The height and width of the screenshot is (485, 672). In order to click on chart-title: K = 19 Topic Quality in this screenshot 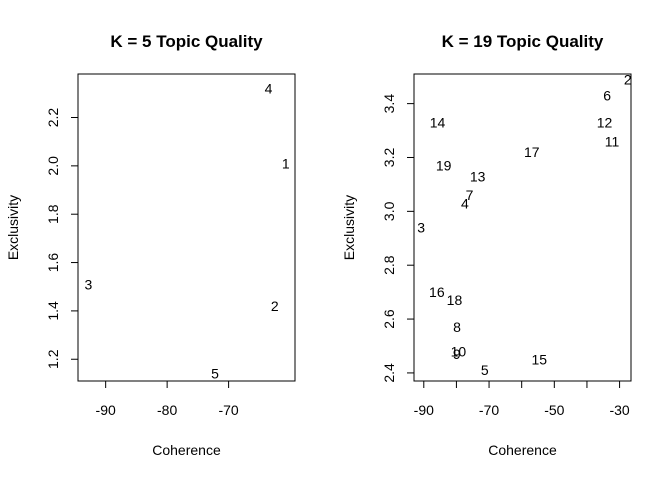, I will do `click(523, 41)`.